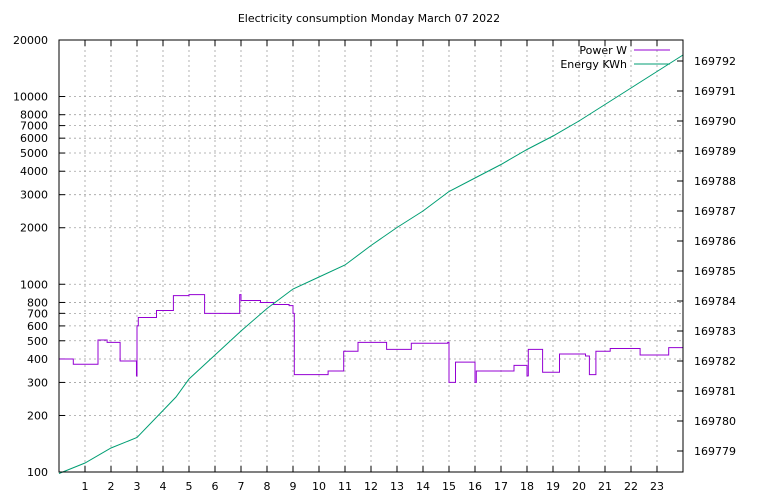 This screenshot has width=768, height=500. I want to click on y-left-tick-label: 6000, so click(34, 138).